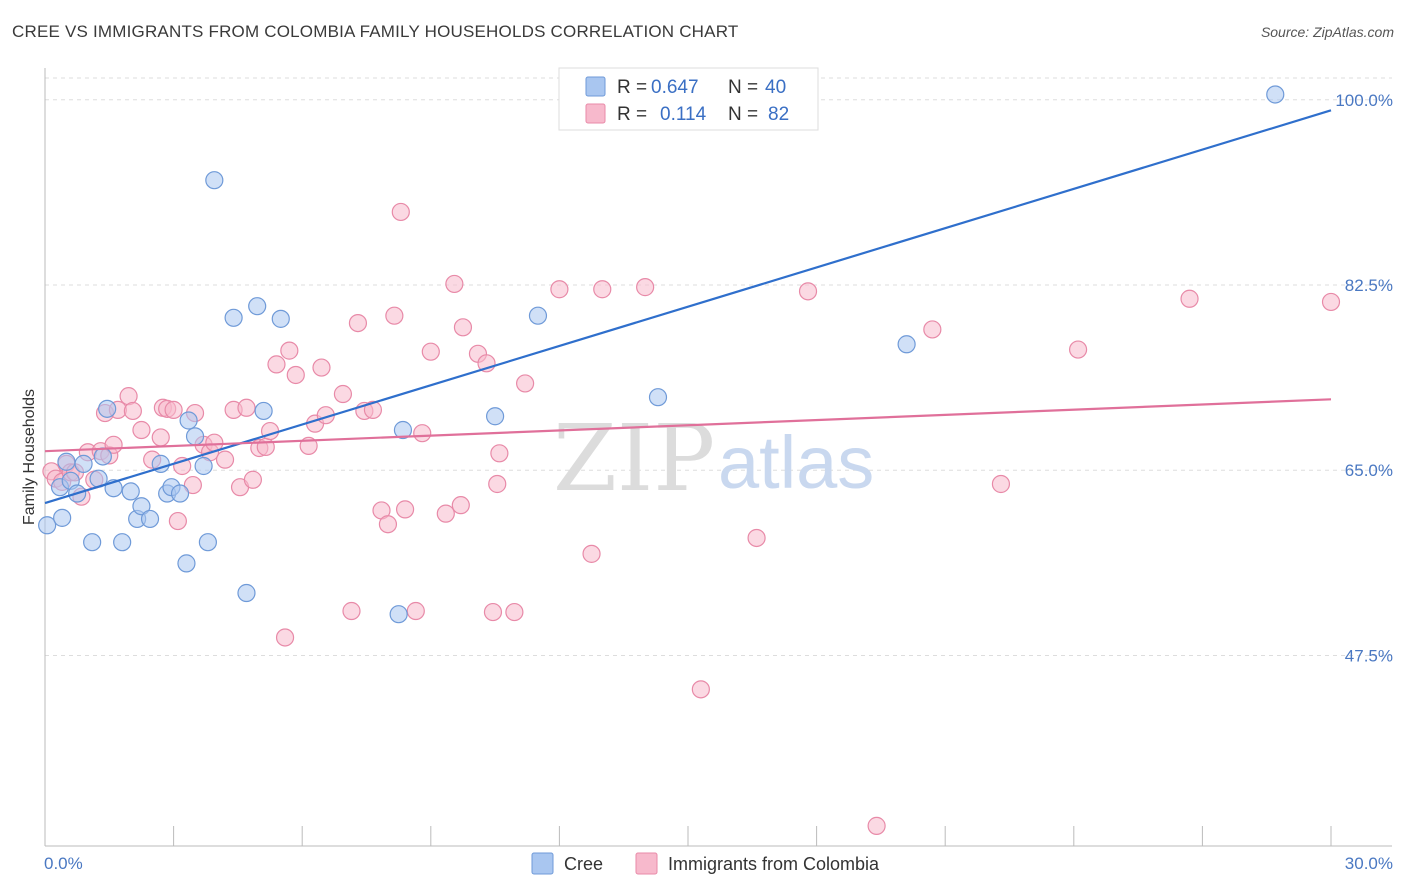 Image resolution: width=1406 pixels, height=892 pixels. What do you see at coordinates (743, 87) in the screenshot?
I see `legend-cree-n-label: N =` at bounding box center [743, 87].